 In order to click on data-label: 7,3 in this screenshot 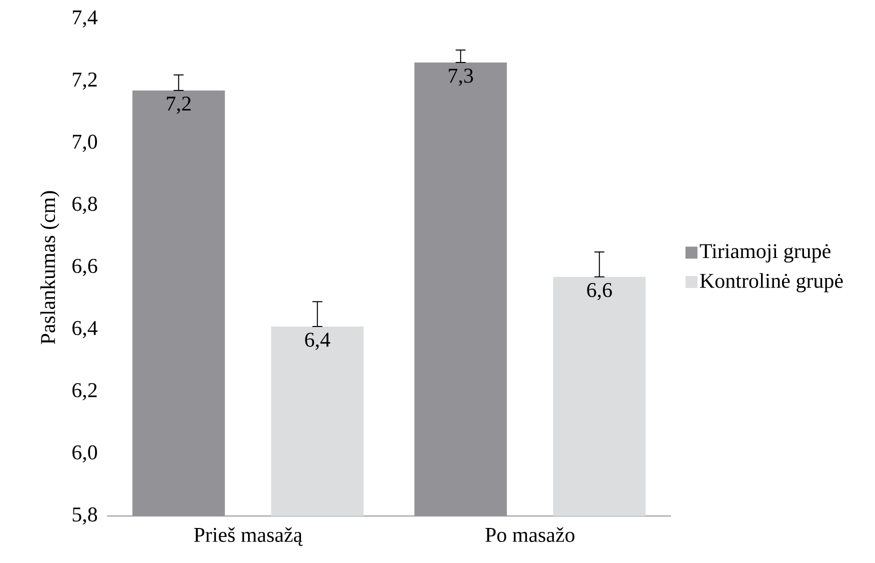, I will do `click(460, 77)`.